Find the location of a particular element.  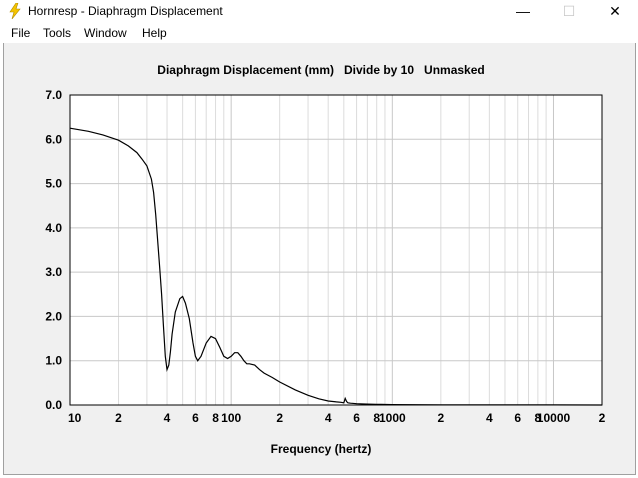

y-tick-label: 1.0 is located at coordinates (53, 361).